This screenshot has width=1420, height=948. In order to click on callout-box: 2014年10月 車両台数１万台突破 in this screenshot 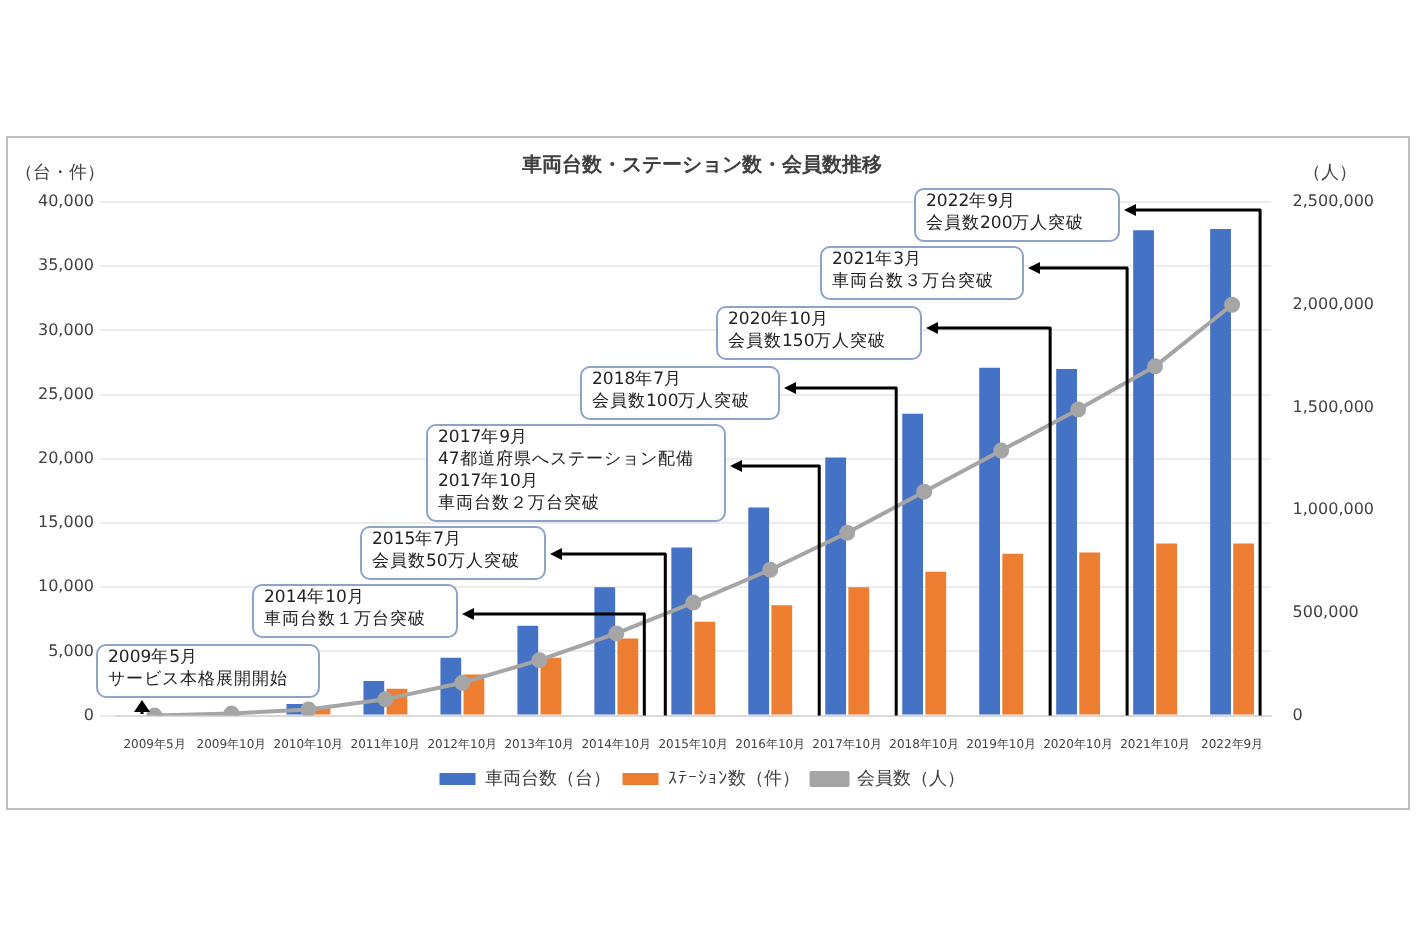, I will do `click(355, 611)`.